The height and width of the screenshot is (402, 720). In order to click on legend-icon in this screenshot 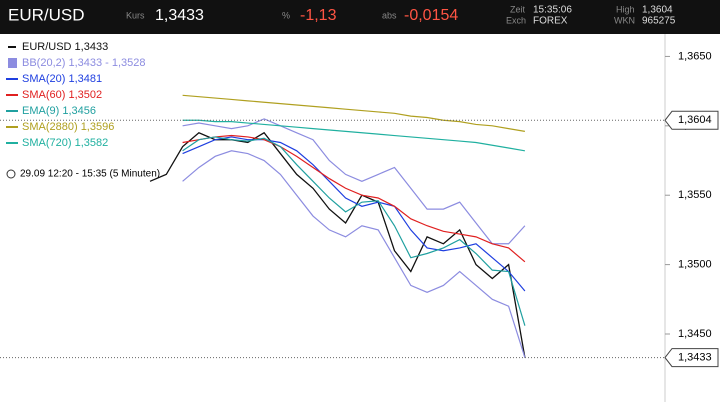, I will do `click(12, 63)`.